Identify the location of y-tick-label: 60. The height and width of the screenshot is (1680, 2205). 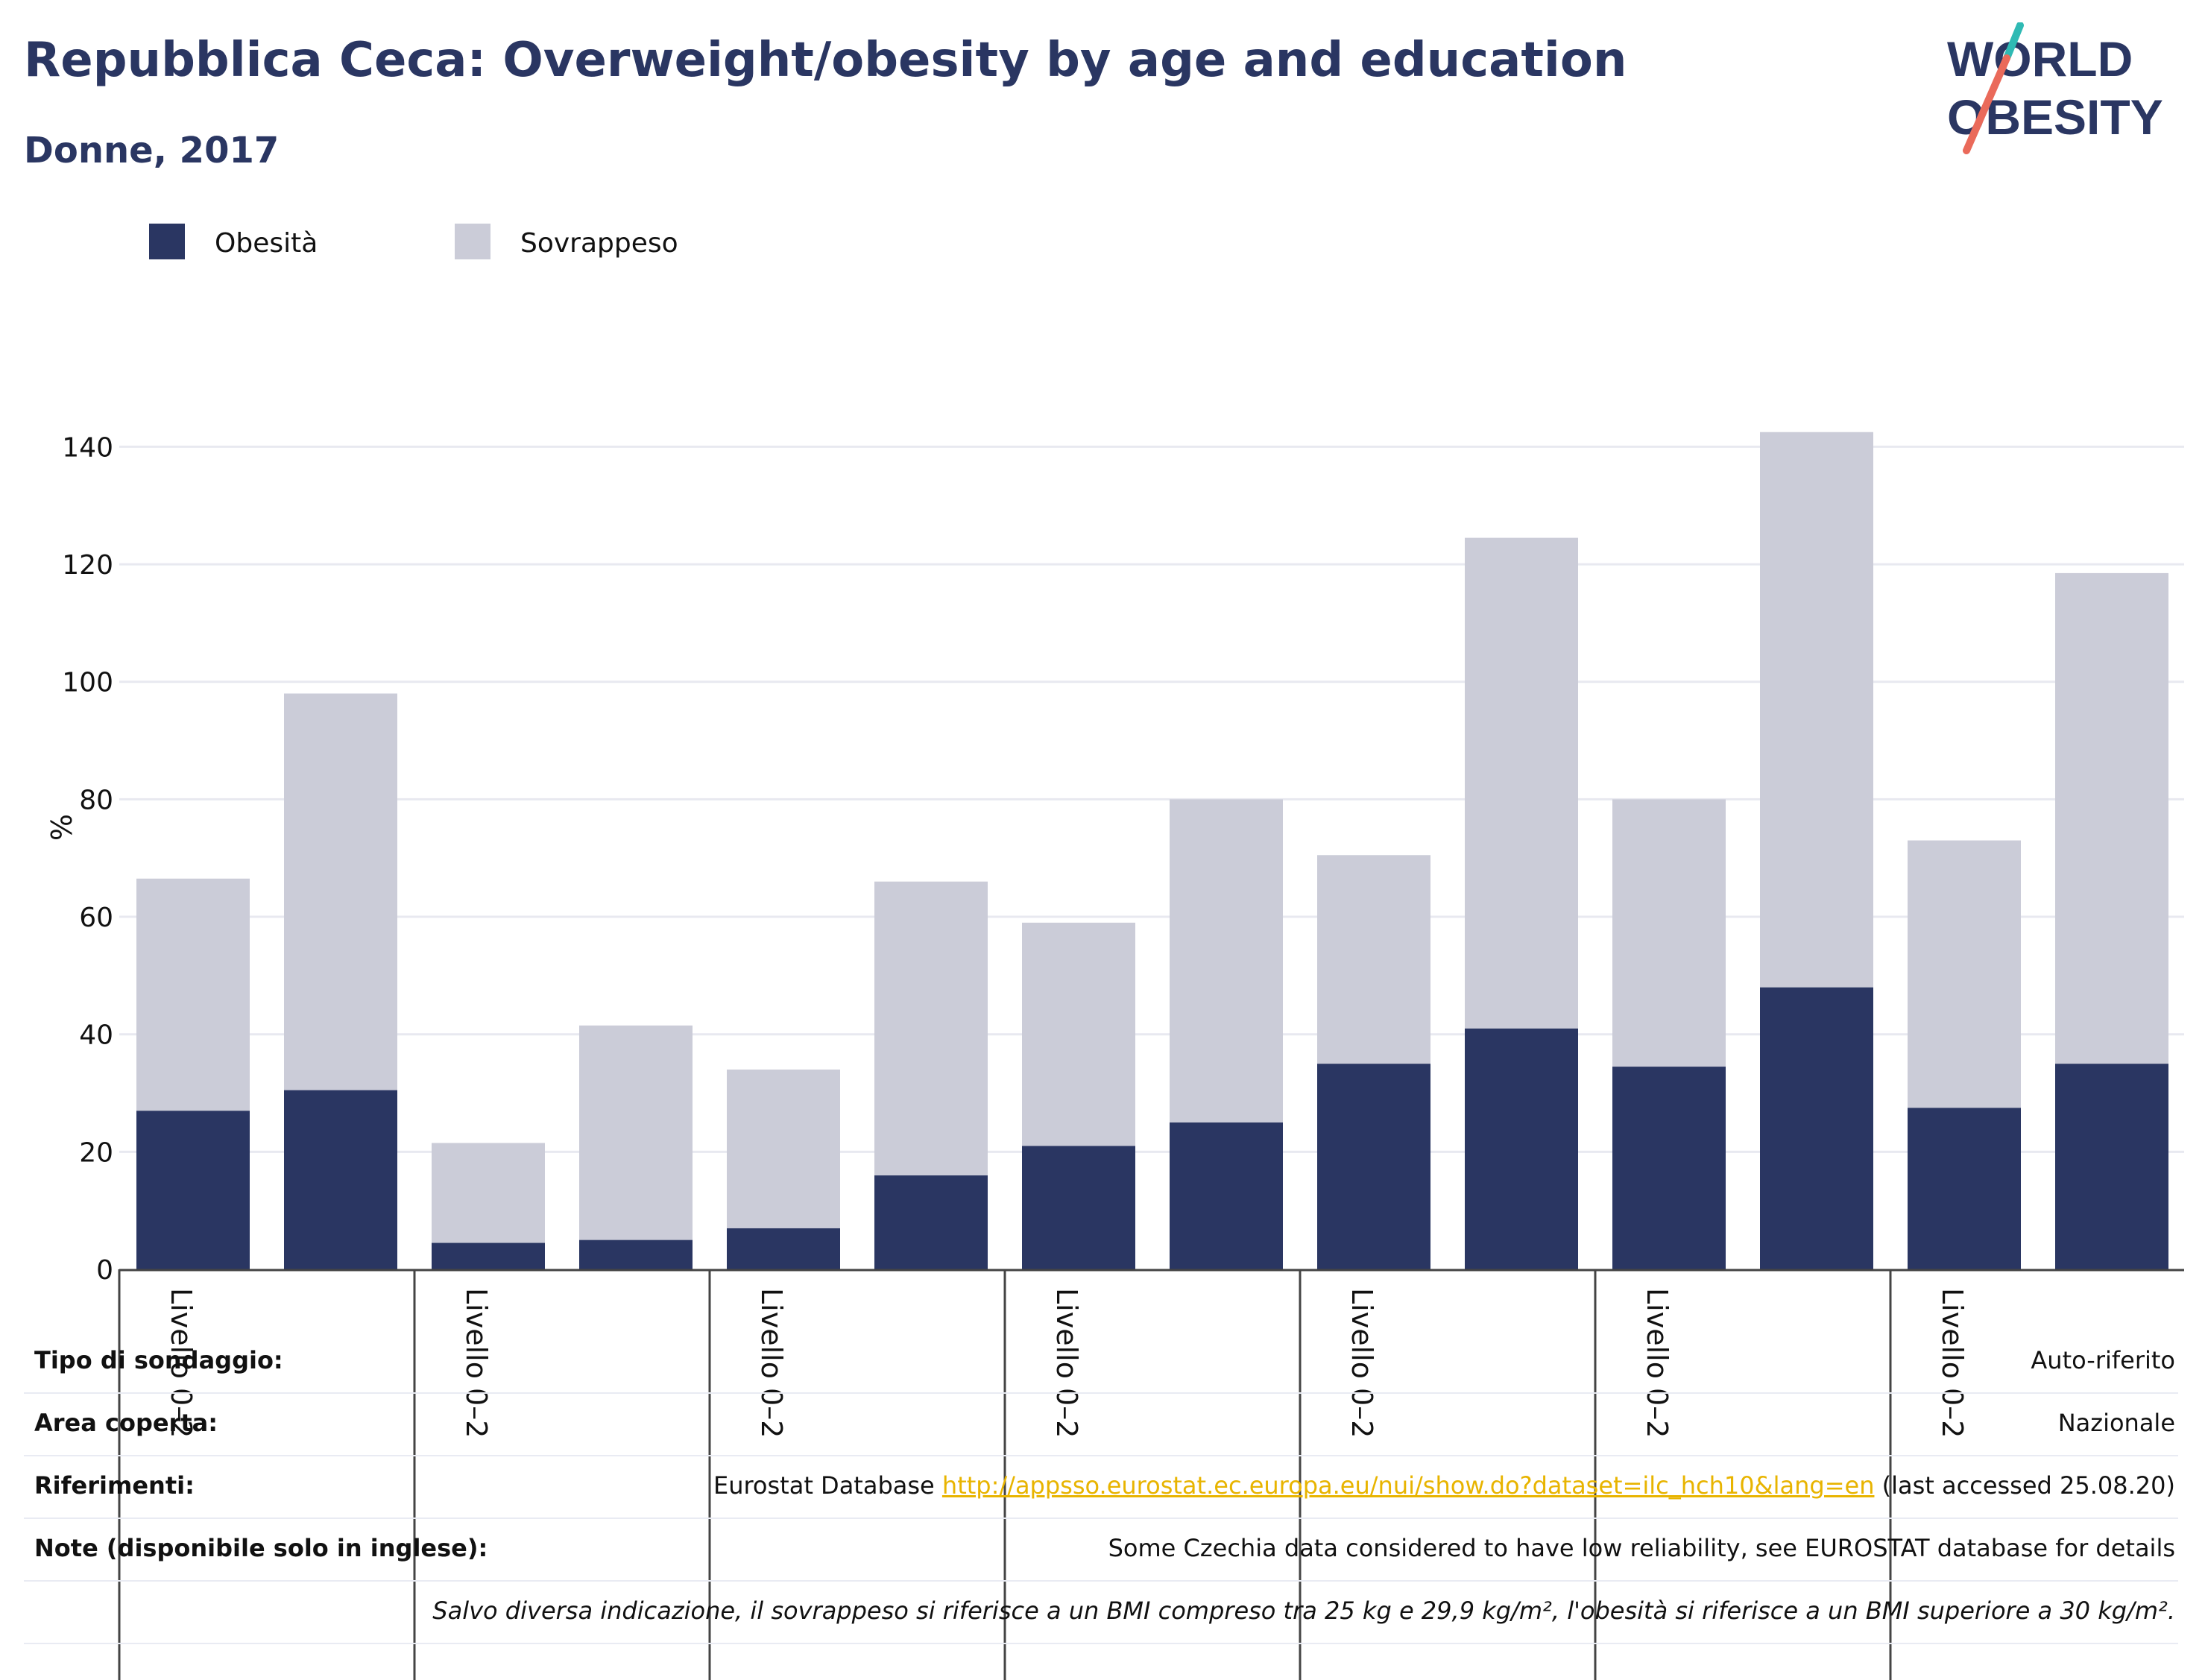
(96, 918).